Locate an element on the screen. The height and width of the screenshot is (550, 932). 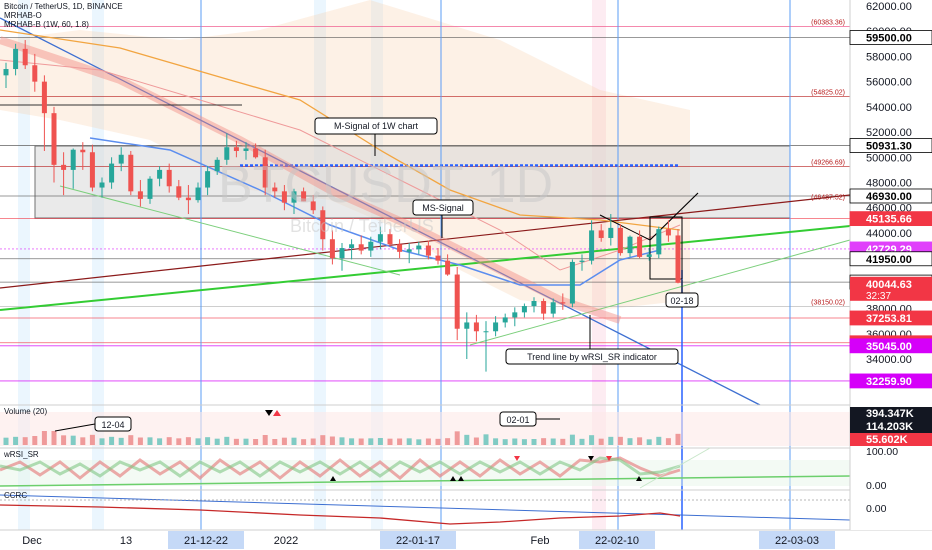
price-tag-label: 37253.81 is located at coordinates (889, 319).